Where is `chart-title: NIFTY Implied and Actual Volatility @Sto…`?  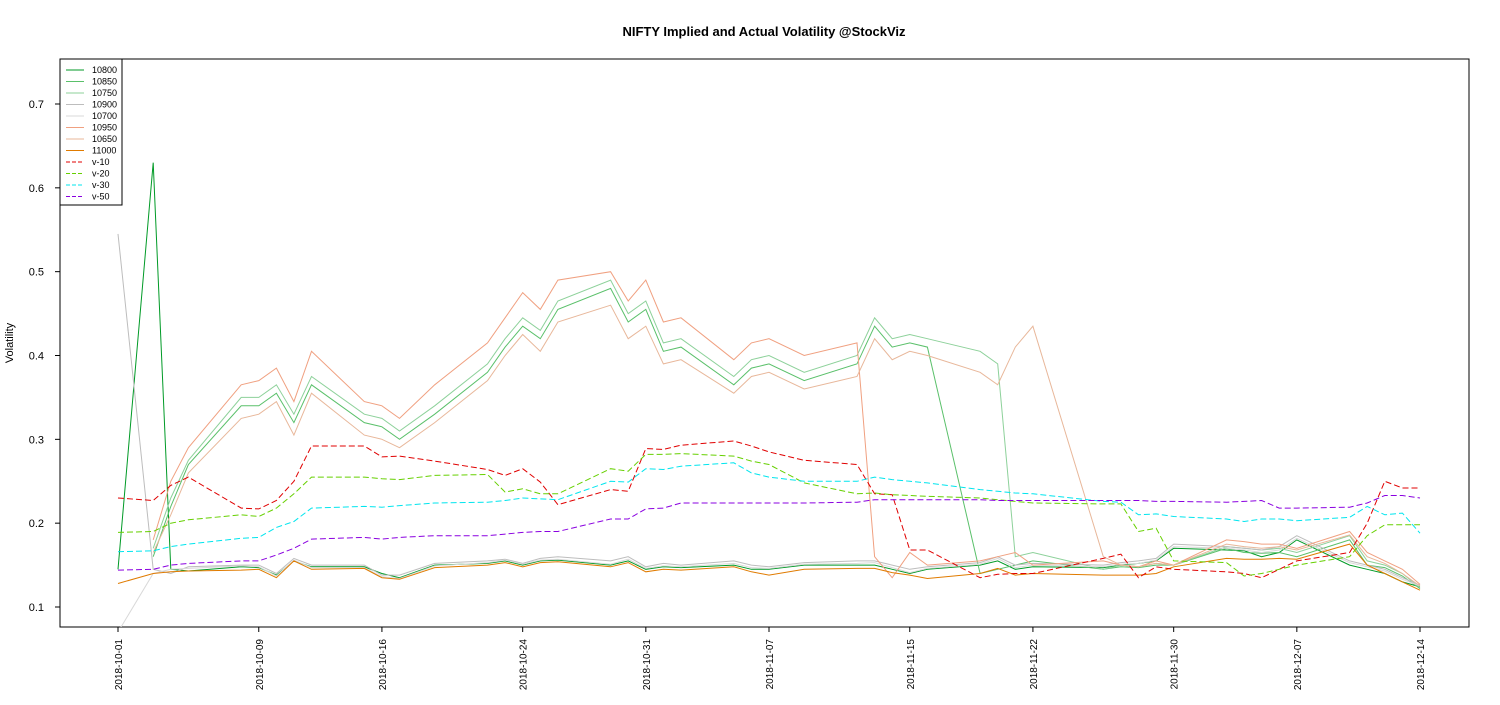 chart-title: NIFTY Implied and Actual Volatility @Sto… is located at coordinates (764, 31).